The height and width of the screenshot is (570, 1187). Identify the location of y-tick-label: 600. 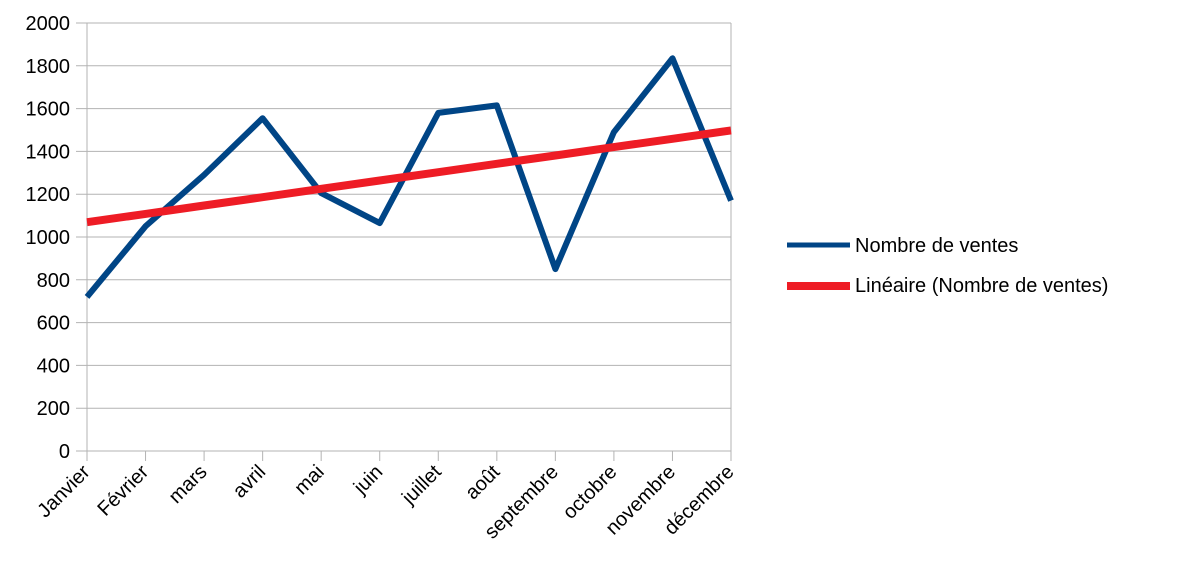
(53, 324).